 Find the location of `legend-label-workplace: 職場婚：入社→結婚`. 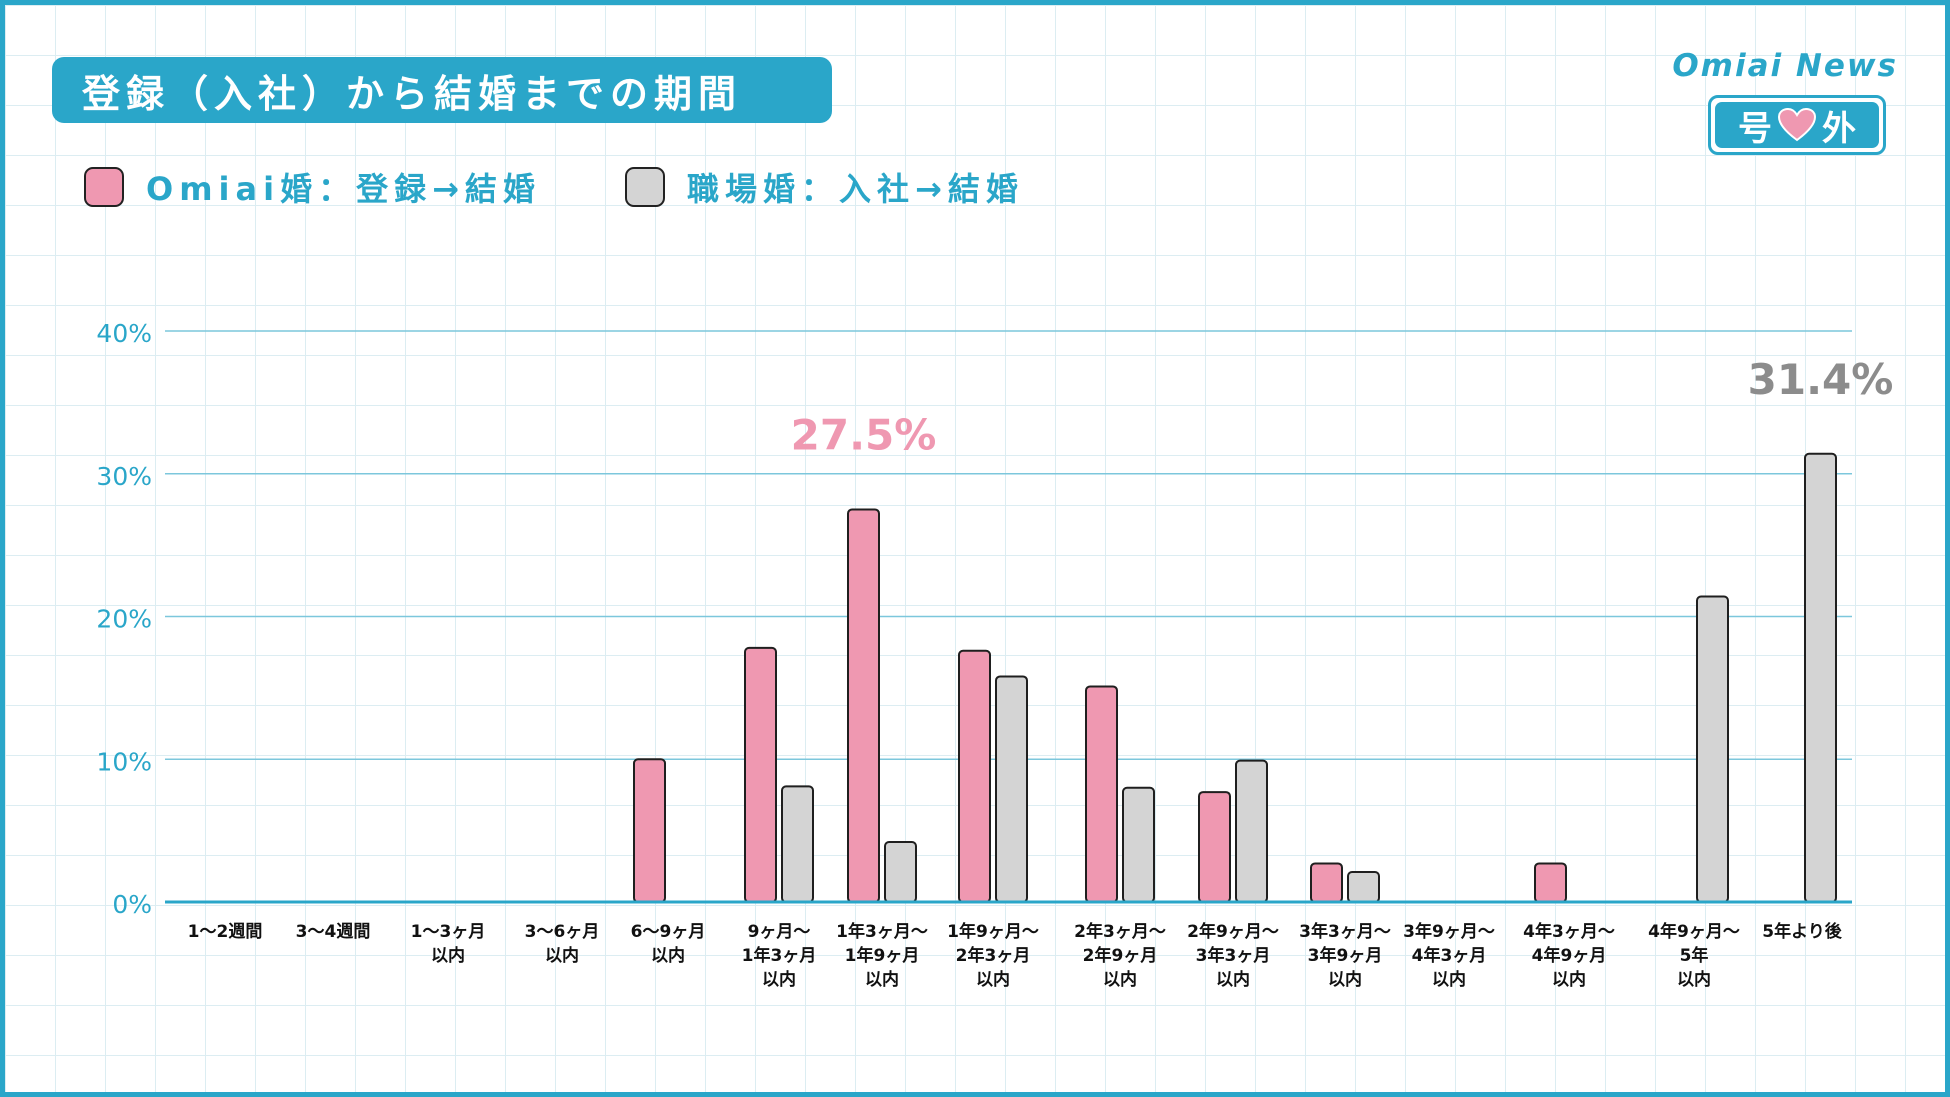

legend-label-workplace: 職場婚：入社→結婚 is located at coordinates (855, 189).